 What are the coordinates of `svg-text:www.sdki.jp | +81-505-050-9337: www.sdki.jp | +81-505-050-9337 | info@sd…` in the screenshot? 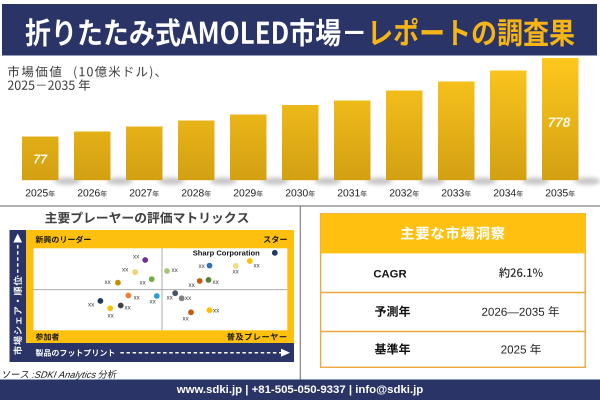 It's located at (300, 390).